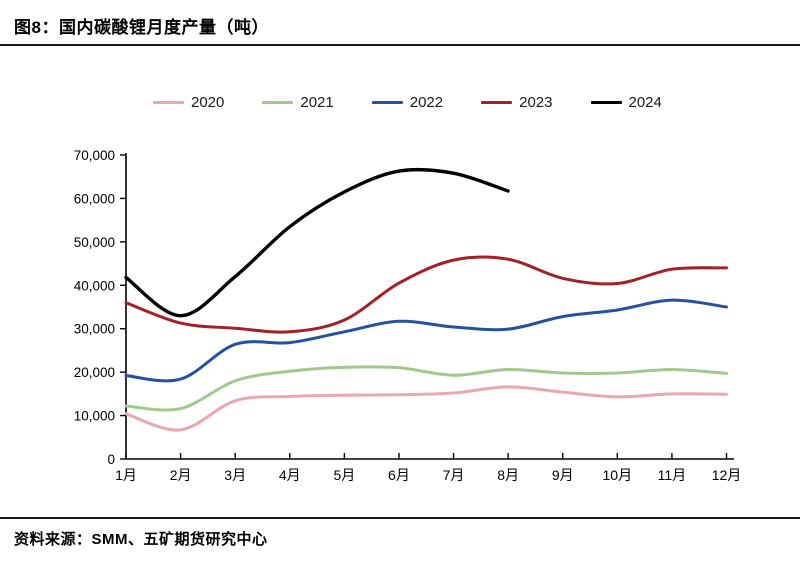  Describe the element at coordinates (181, 475) in the screenshot. I see `x-axis-tick-label: 2月` at that location.